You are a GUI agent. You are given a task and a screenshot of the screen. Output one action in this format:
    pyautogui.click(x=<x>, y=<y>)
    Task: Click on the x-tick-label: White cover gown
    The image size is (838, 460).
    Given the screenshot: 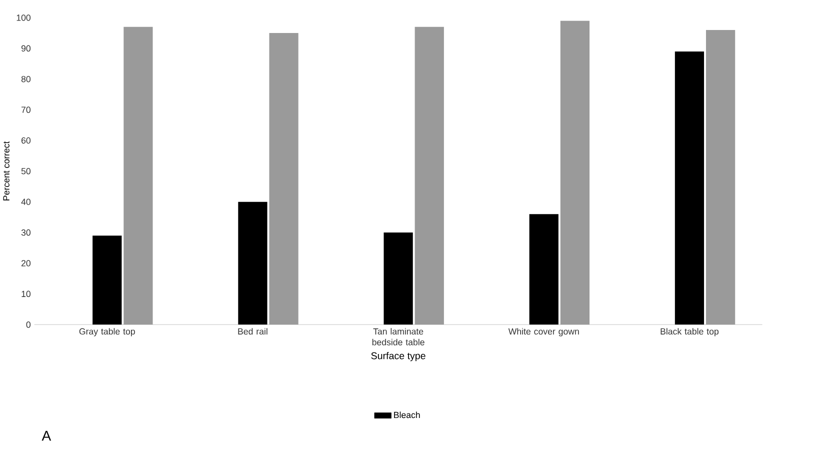 What is the action you would take?
    pyautogui.click(x=543, y=332)
    